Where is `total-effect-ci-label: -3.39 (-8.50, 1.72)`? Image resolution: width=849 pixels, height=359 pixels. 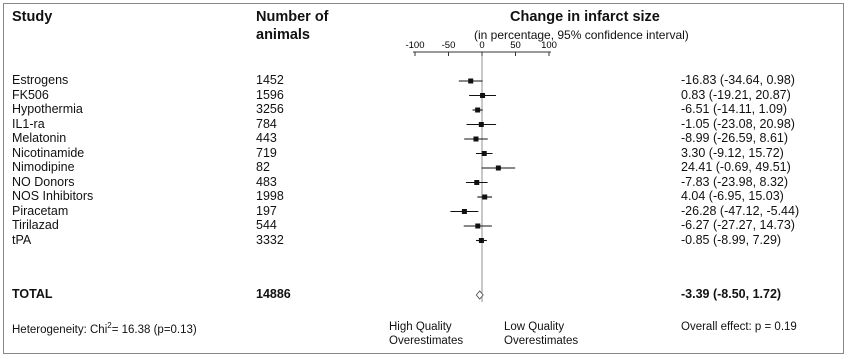
total-effect-ci-label: -3.39 (-8.50, 1.72) is located at coordinates (731, 294).